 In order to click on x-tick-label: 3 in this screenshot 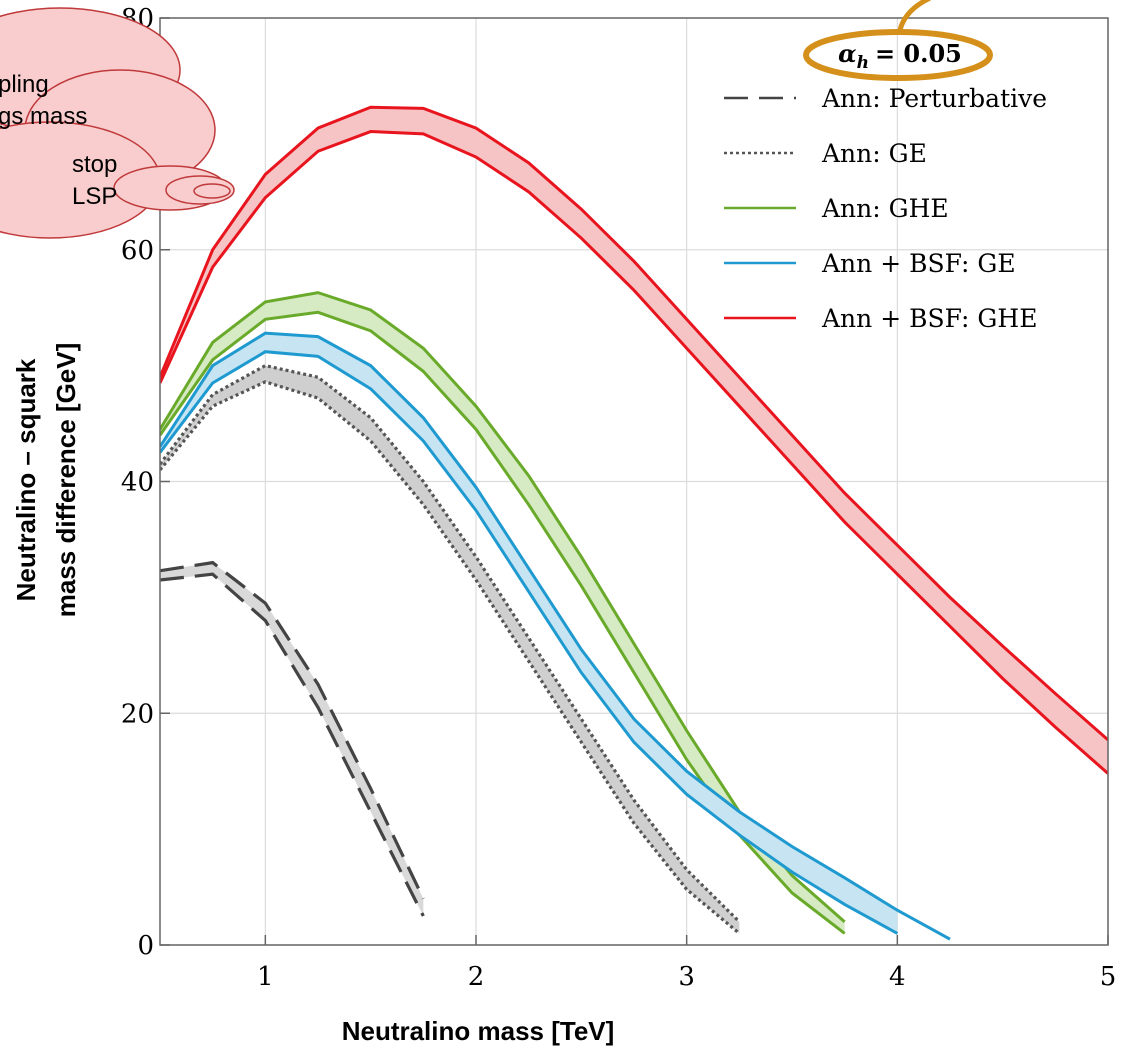, I will do `click(686, 977)`.